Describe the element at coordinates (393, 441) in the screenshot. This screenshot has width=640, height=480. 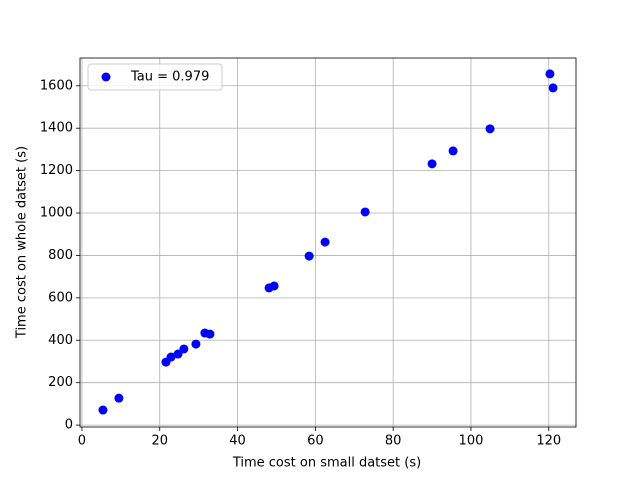
I see `x-tick-label: 80` at that location.